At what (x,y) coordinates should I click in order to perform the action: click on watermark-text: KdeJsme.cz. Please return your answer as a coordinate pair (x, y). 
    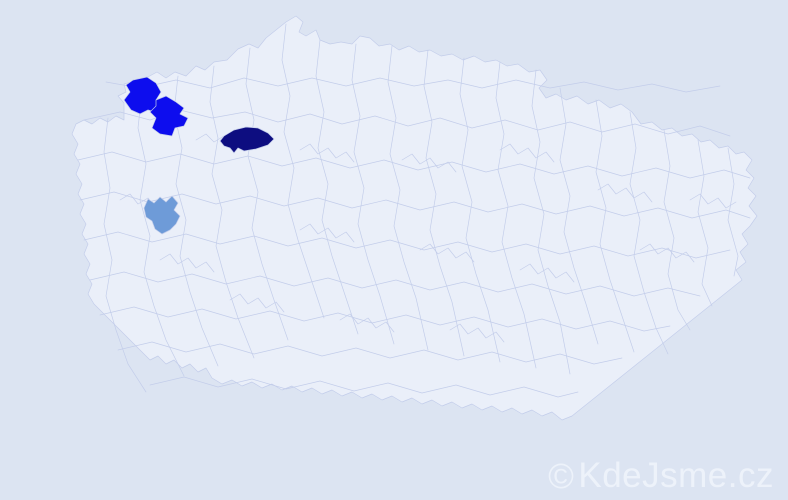
    Looking at the image, I should click on (676, 475).